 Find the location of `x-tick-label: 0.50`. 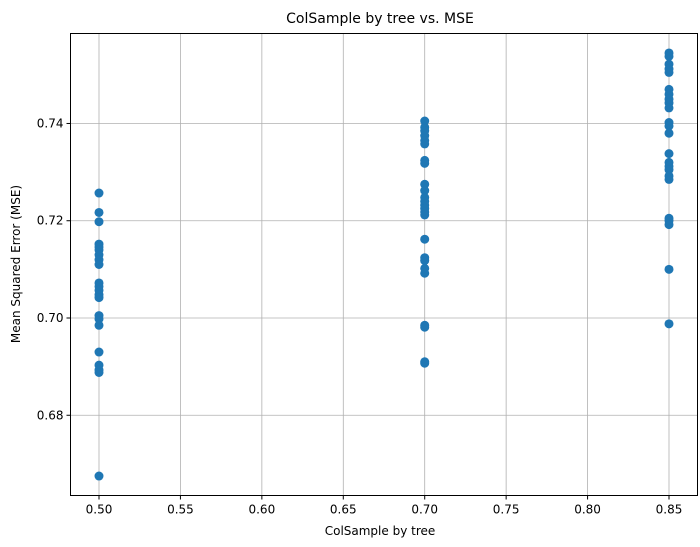

x-tick-label: 0.50 is located at coordinates (99, 510).